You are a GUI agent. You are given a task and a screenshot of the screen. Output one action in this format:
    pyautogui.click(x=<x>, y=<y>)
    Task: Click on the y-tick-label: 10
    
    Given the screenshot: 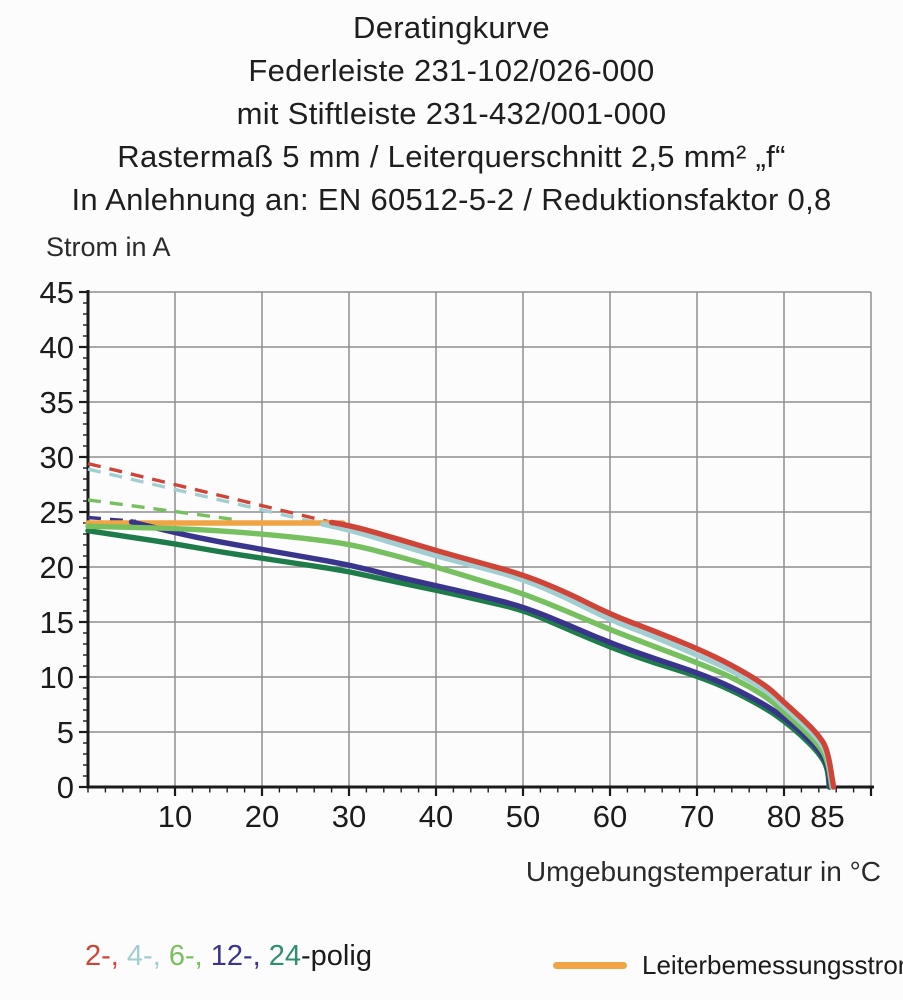 What is the action you would take?
    pyautogui.click(x=57, y=677)
    